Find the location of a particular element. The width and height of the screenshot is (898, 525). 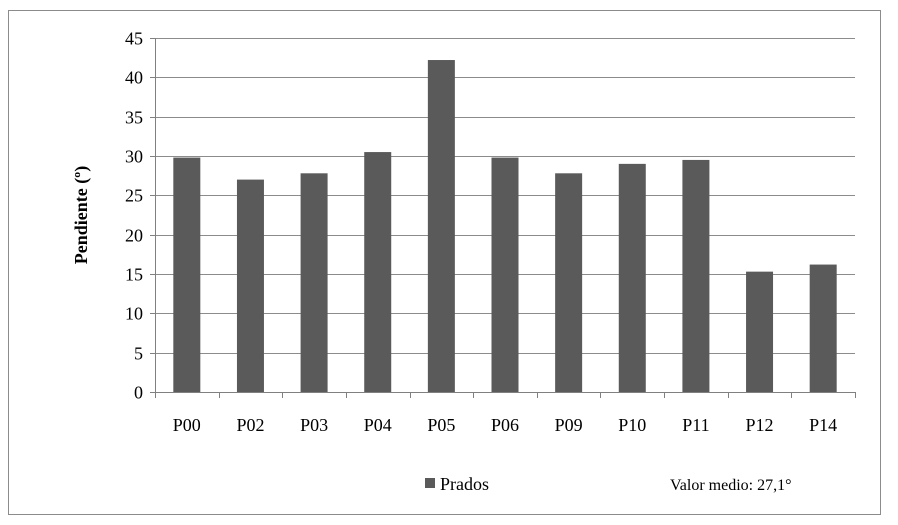

x-tick-label: P02 is located at coordinates (250, 425).